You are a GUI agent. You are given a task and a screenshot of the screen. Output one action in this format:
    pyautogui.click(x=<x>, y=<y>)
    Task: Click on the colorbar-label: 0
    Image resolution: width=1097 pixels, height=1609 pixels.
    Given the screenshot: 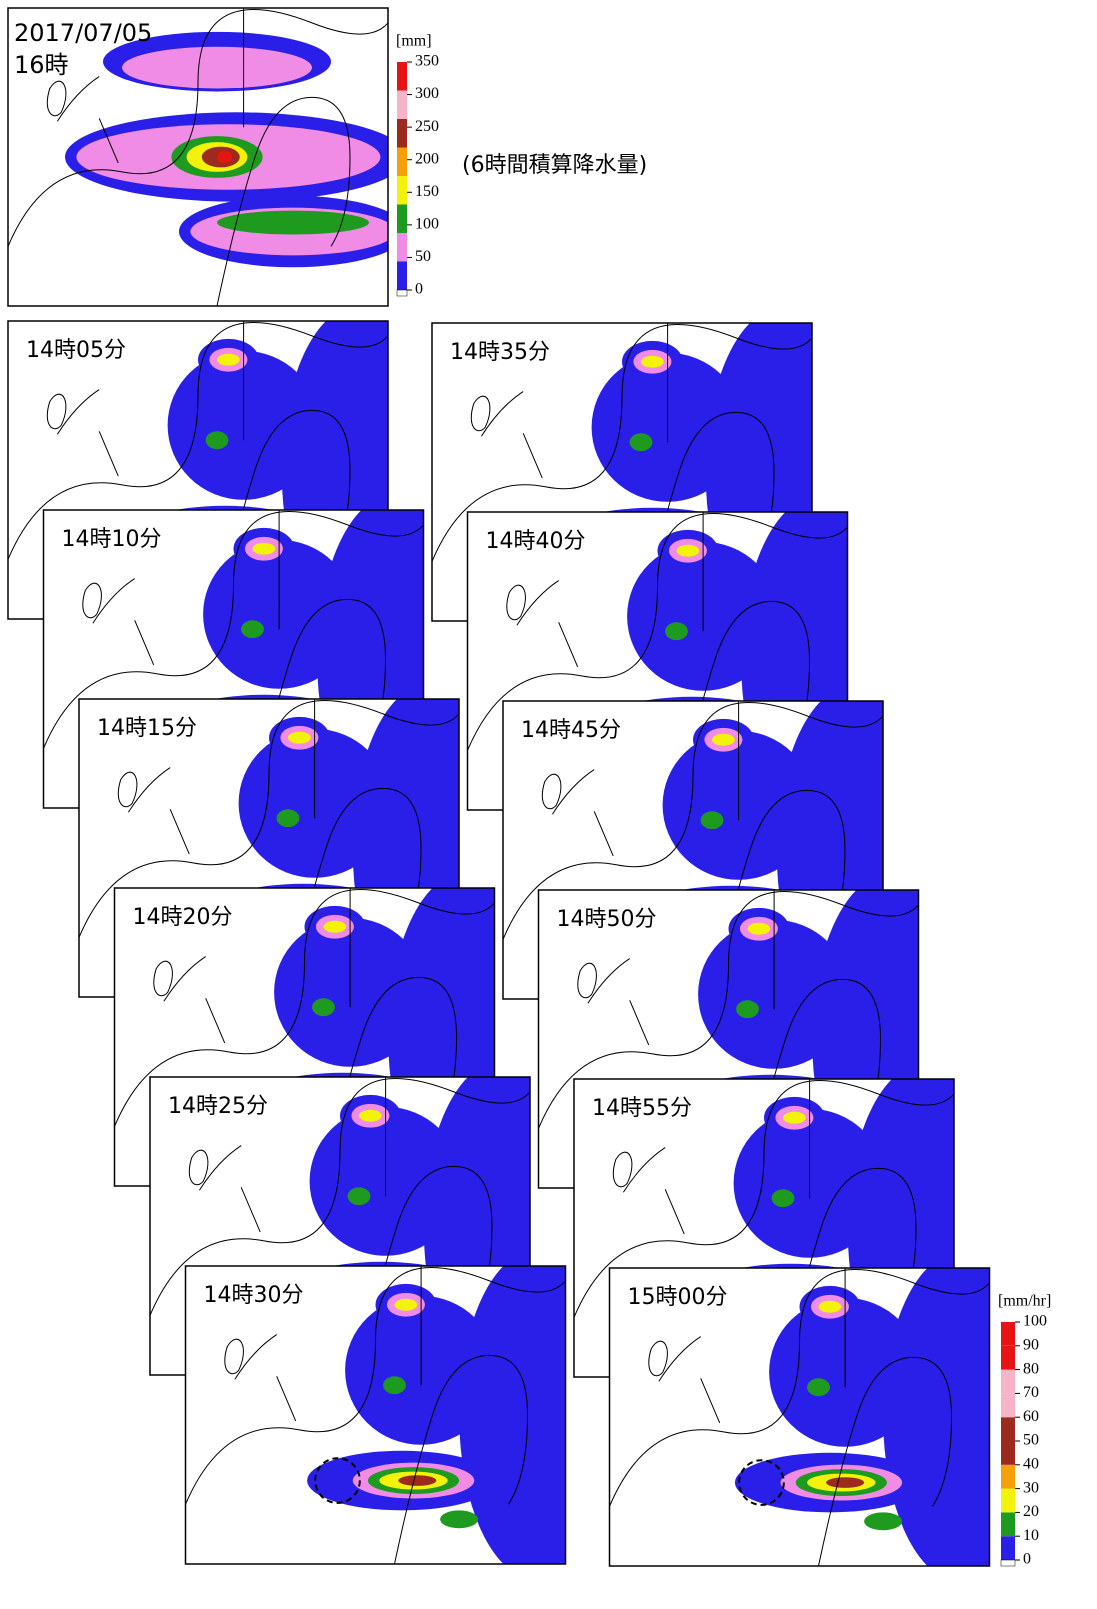 What is the action you would take?
    pyautogui.click(x=419, y=289)
    